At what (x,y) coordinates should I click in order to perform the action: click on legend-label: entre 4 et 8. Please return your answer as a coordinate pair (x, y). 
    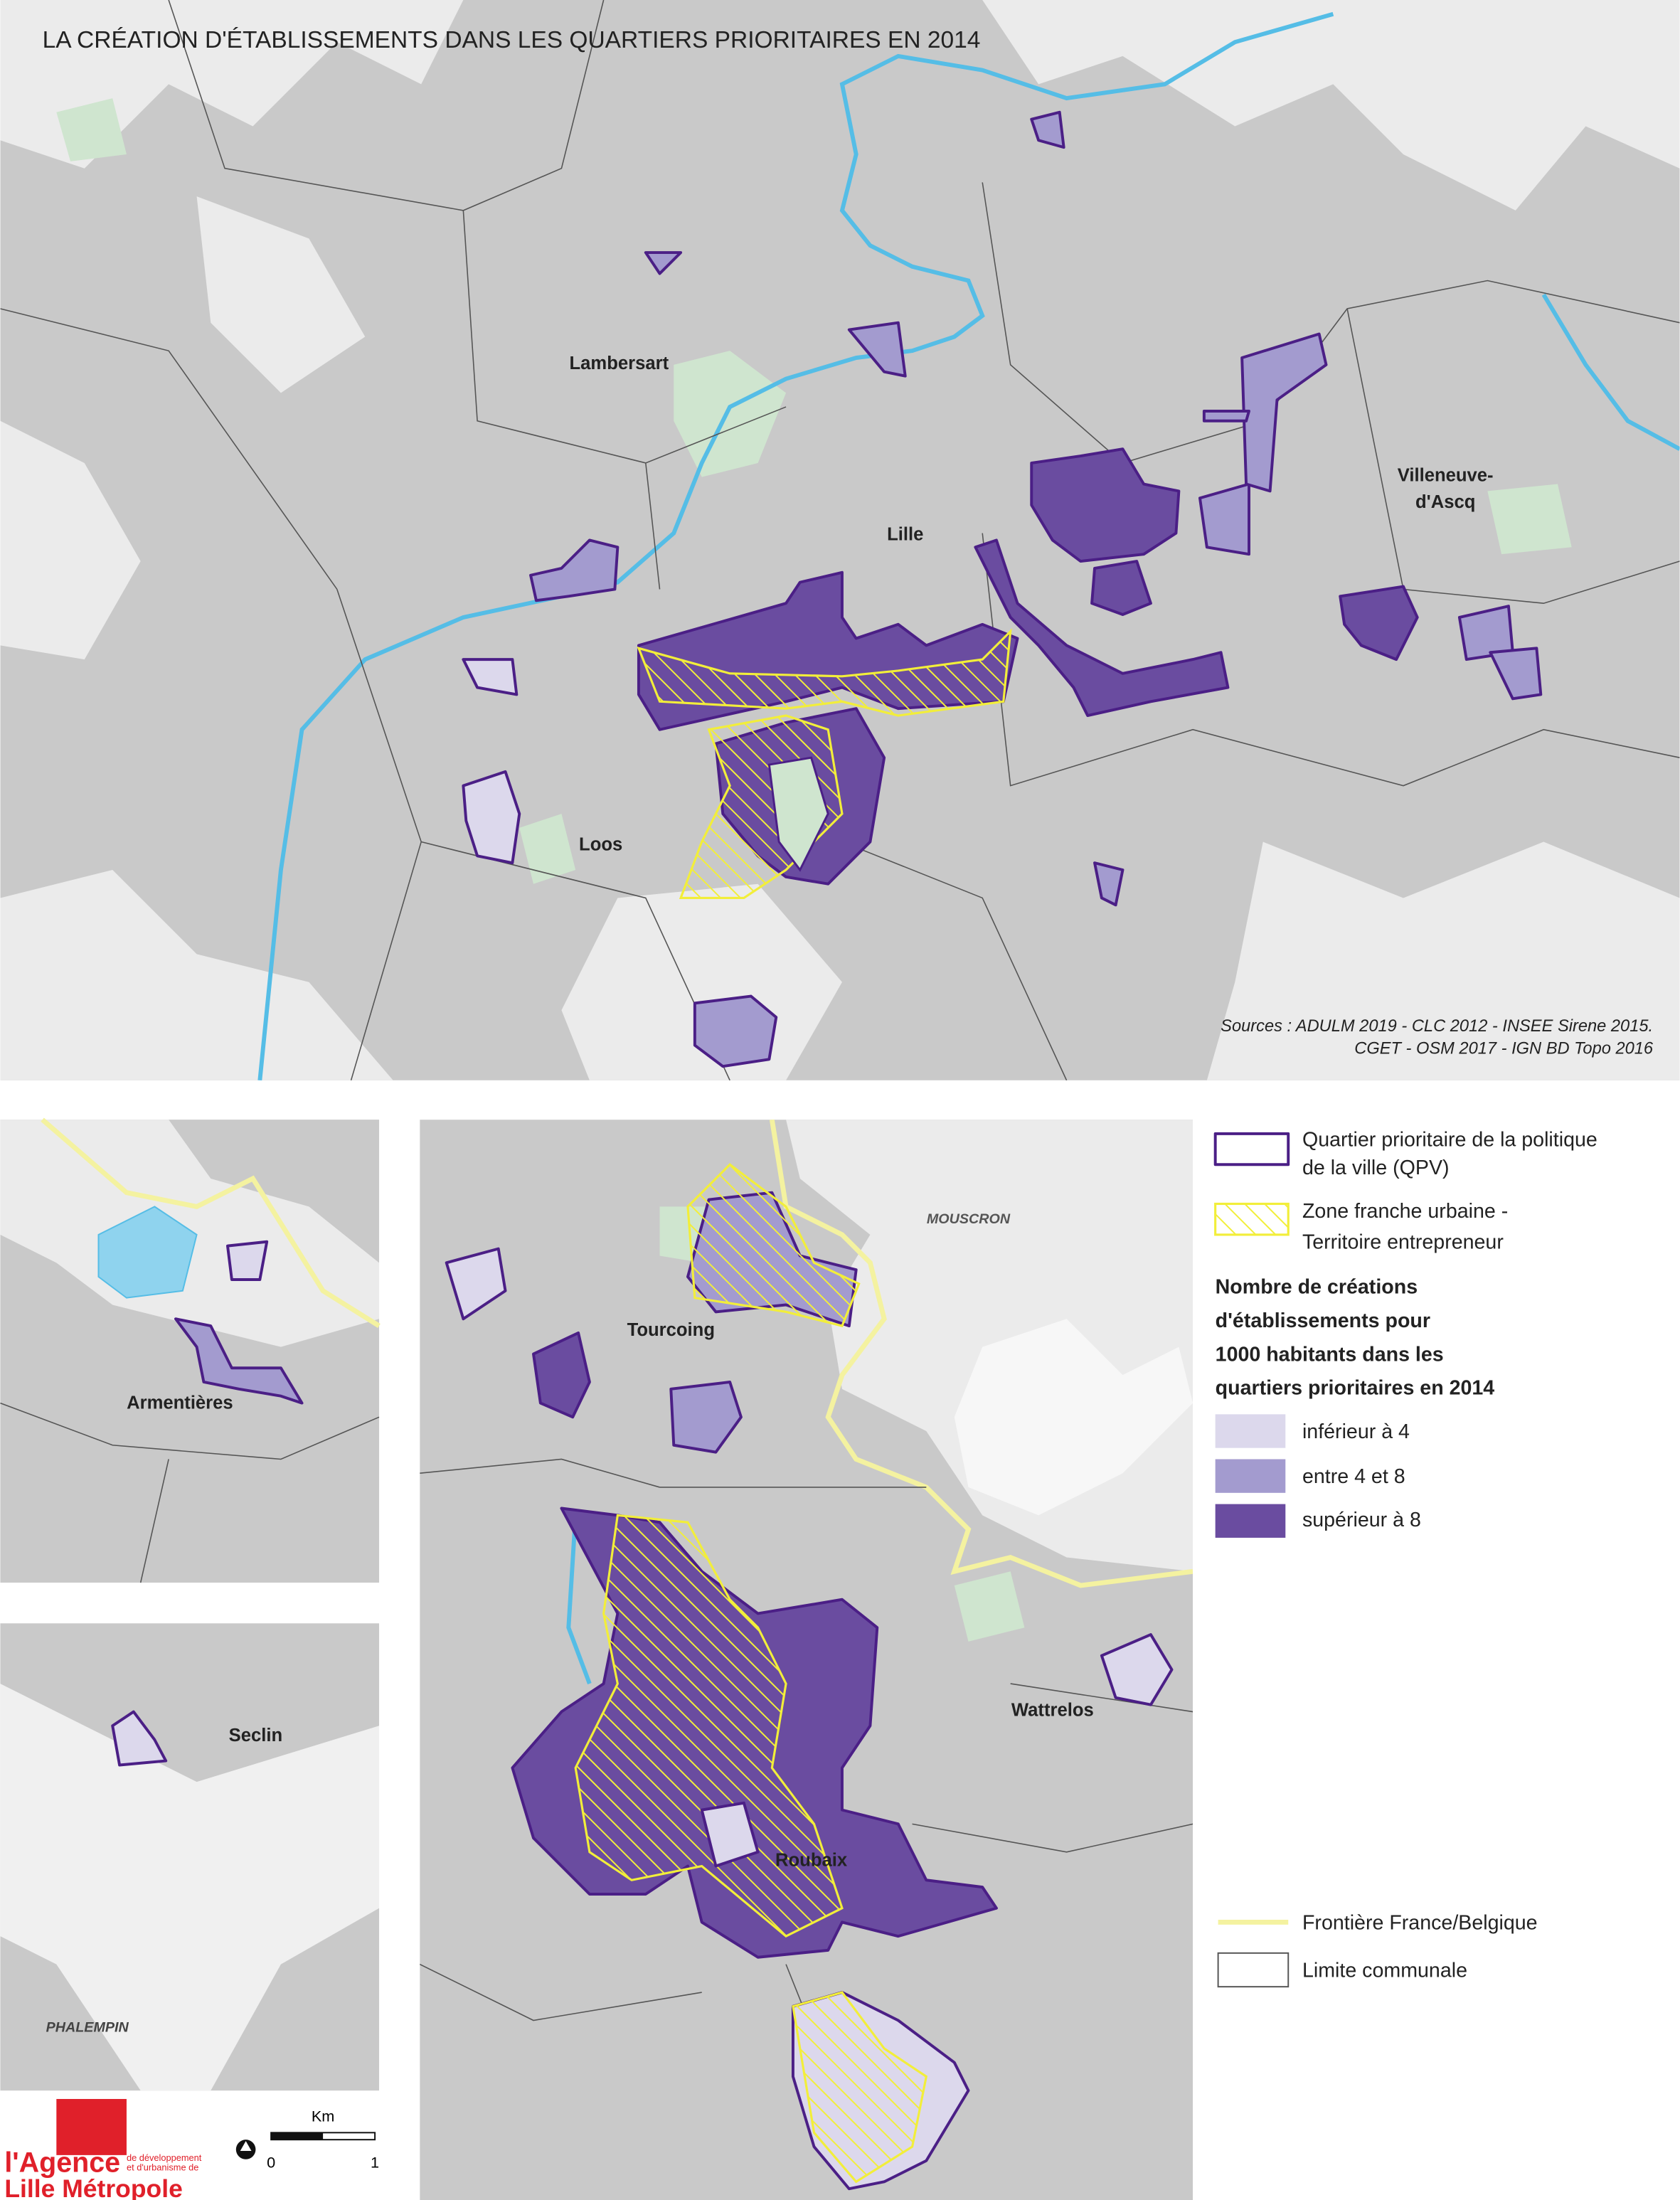
    Looking at the image, I should click on (1353, 1476).